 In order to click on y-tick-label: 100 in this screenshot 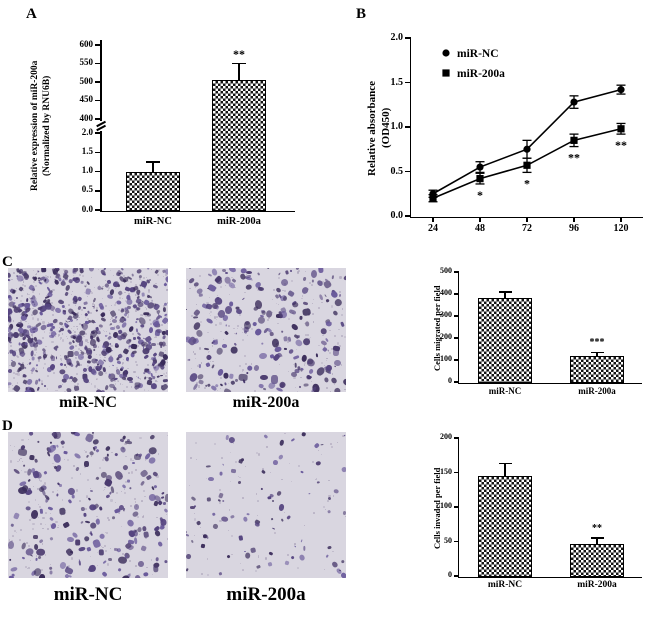, I will do `click(446, 358)`.